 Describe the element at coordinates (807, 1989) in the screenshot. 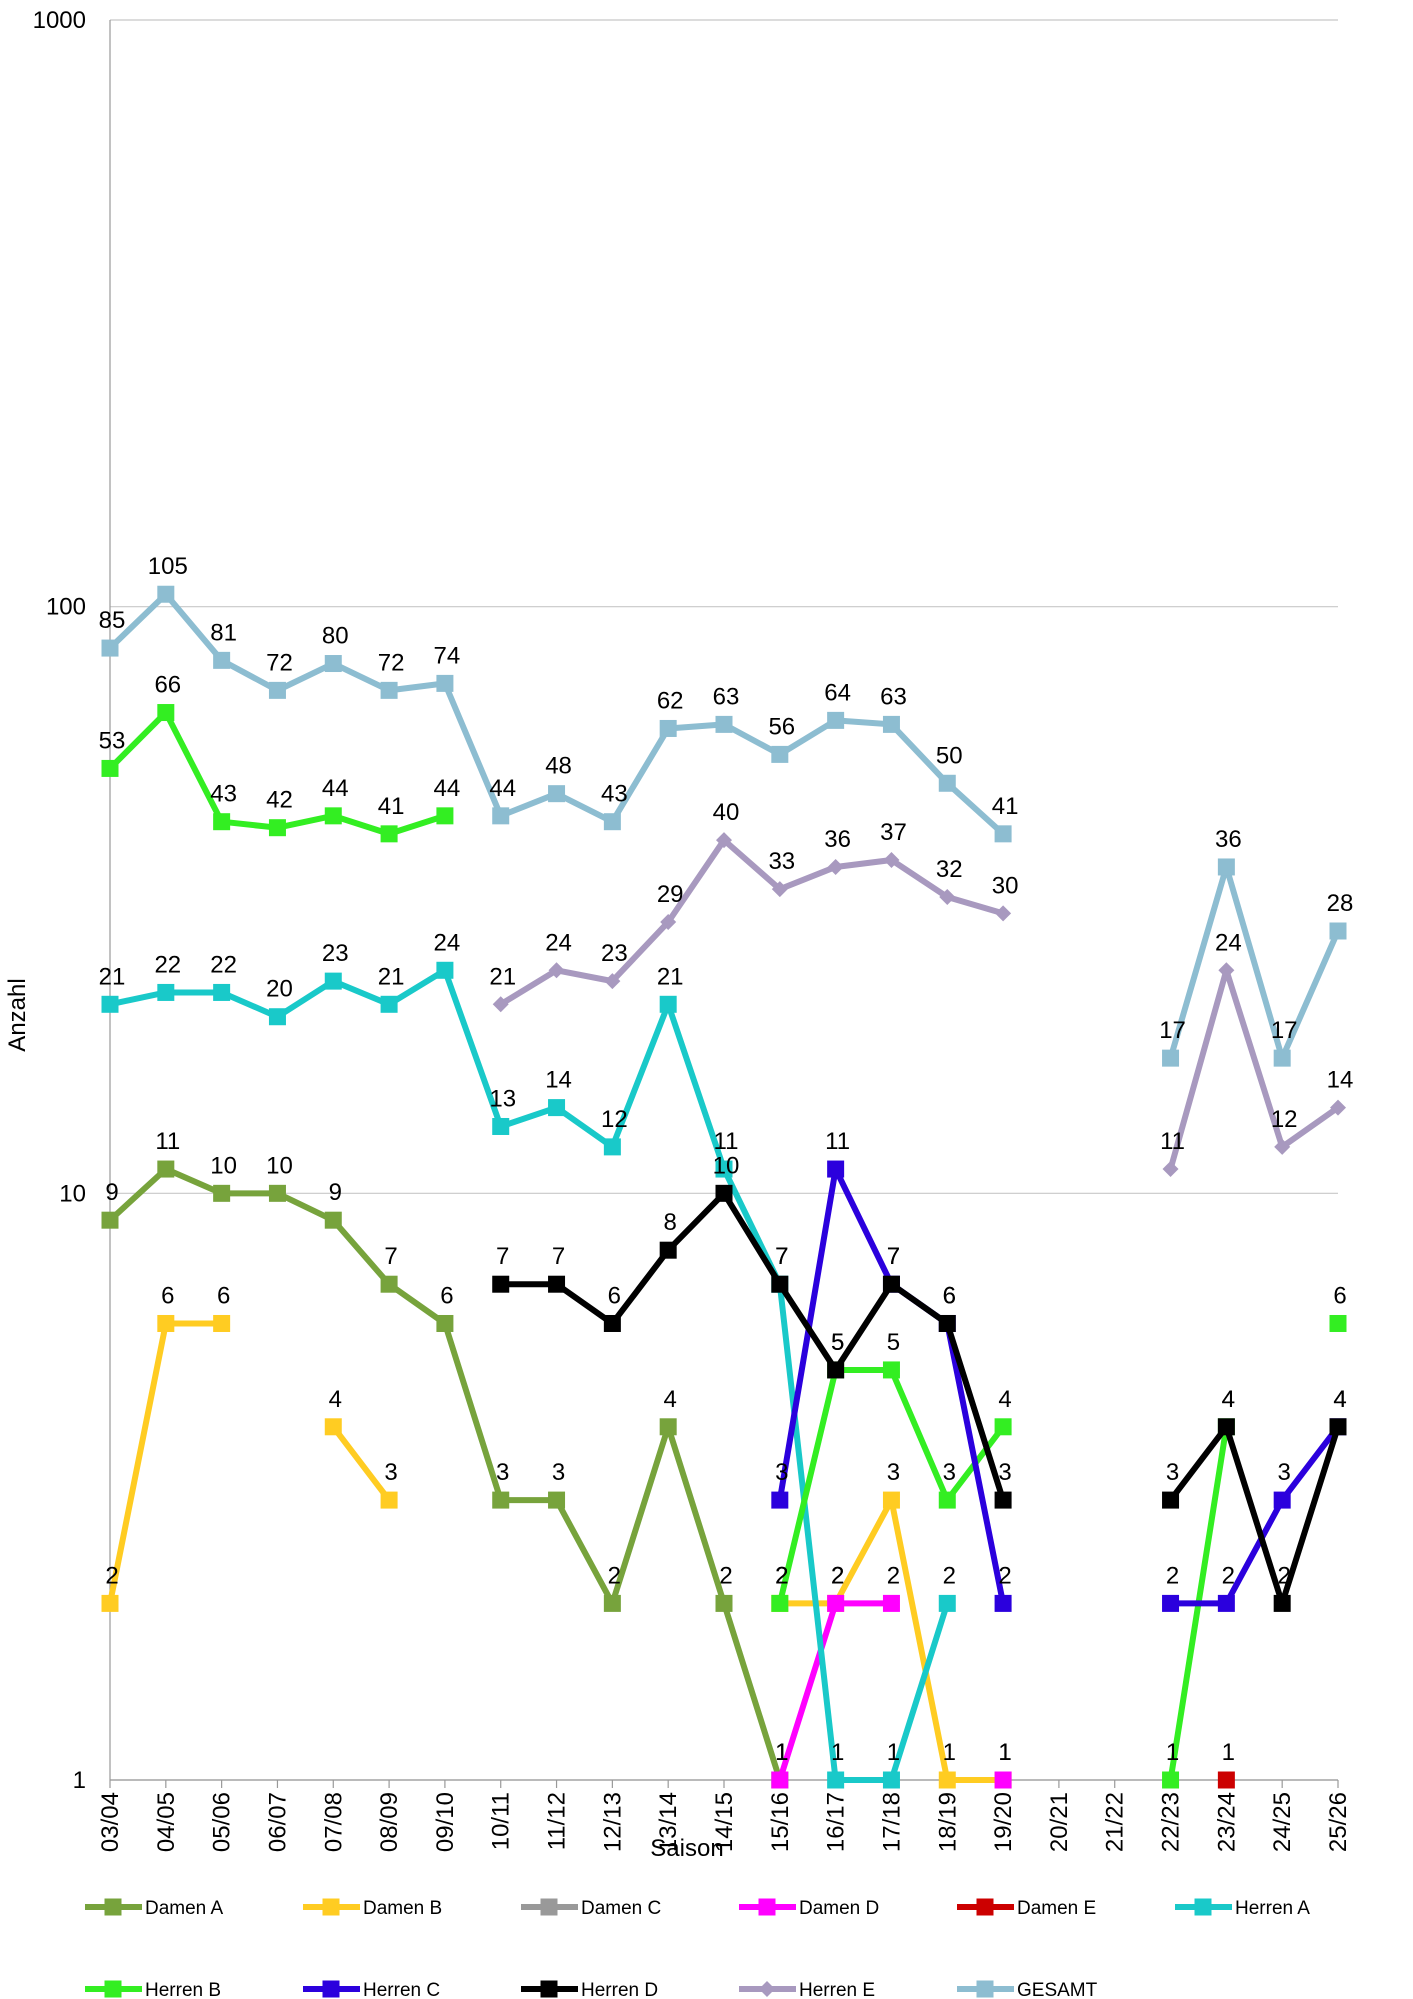

I see `legend-item-herren-e: Herren E` at that location.